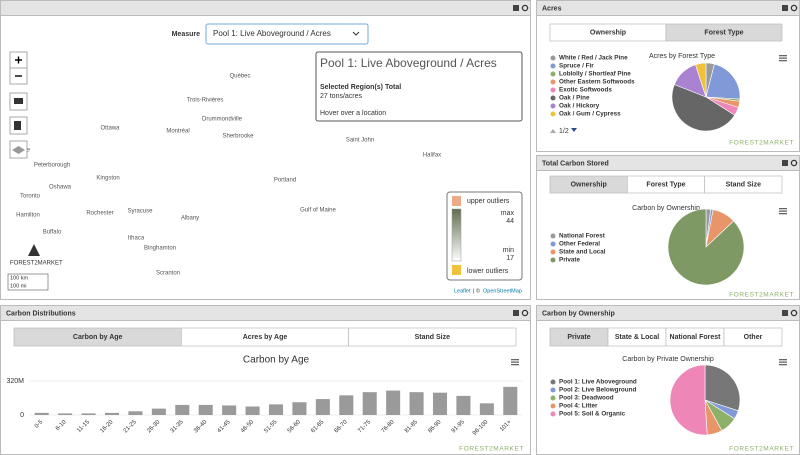 The height and width of the screenshot is (455, 800). I want to click on place-label: Oshawa, so click(60, 188).